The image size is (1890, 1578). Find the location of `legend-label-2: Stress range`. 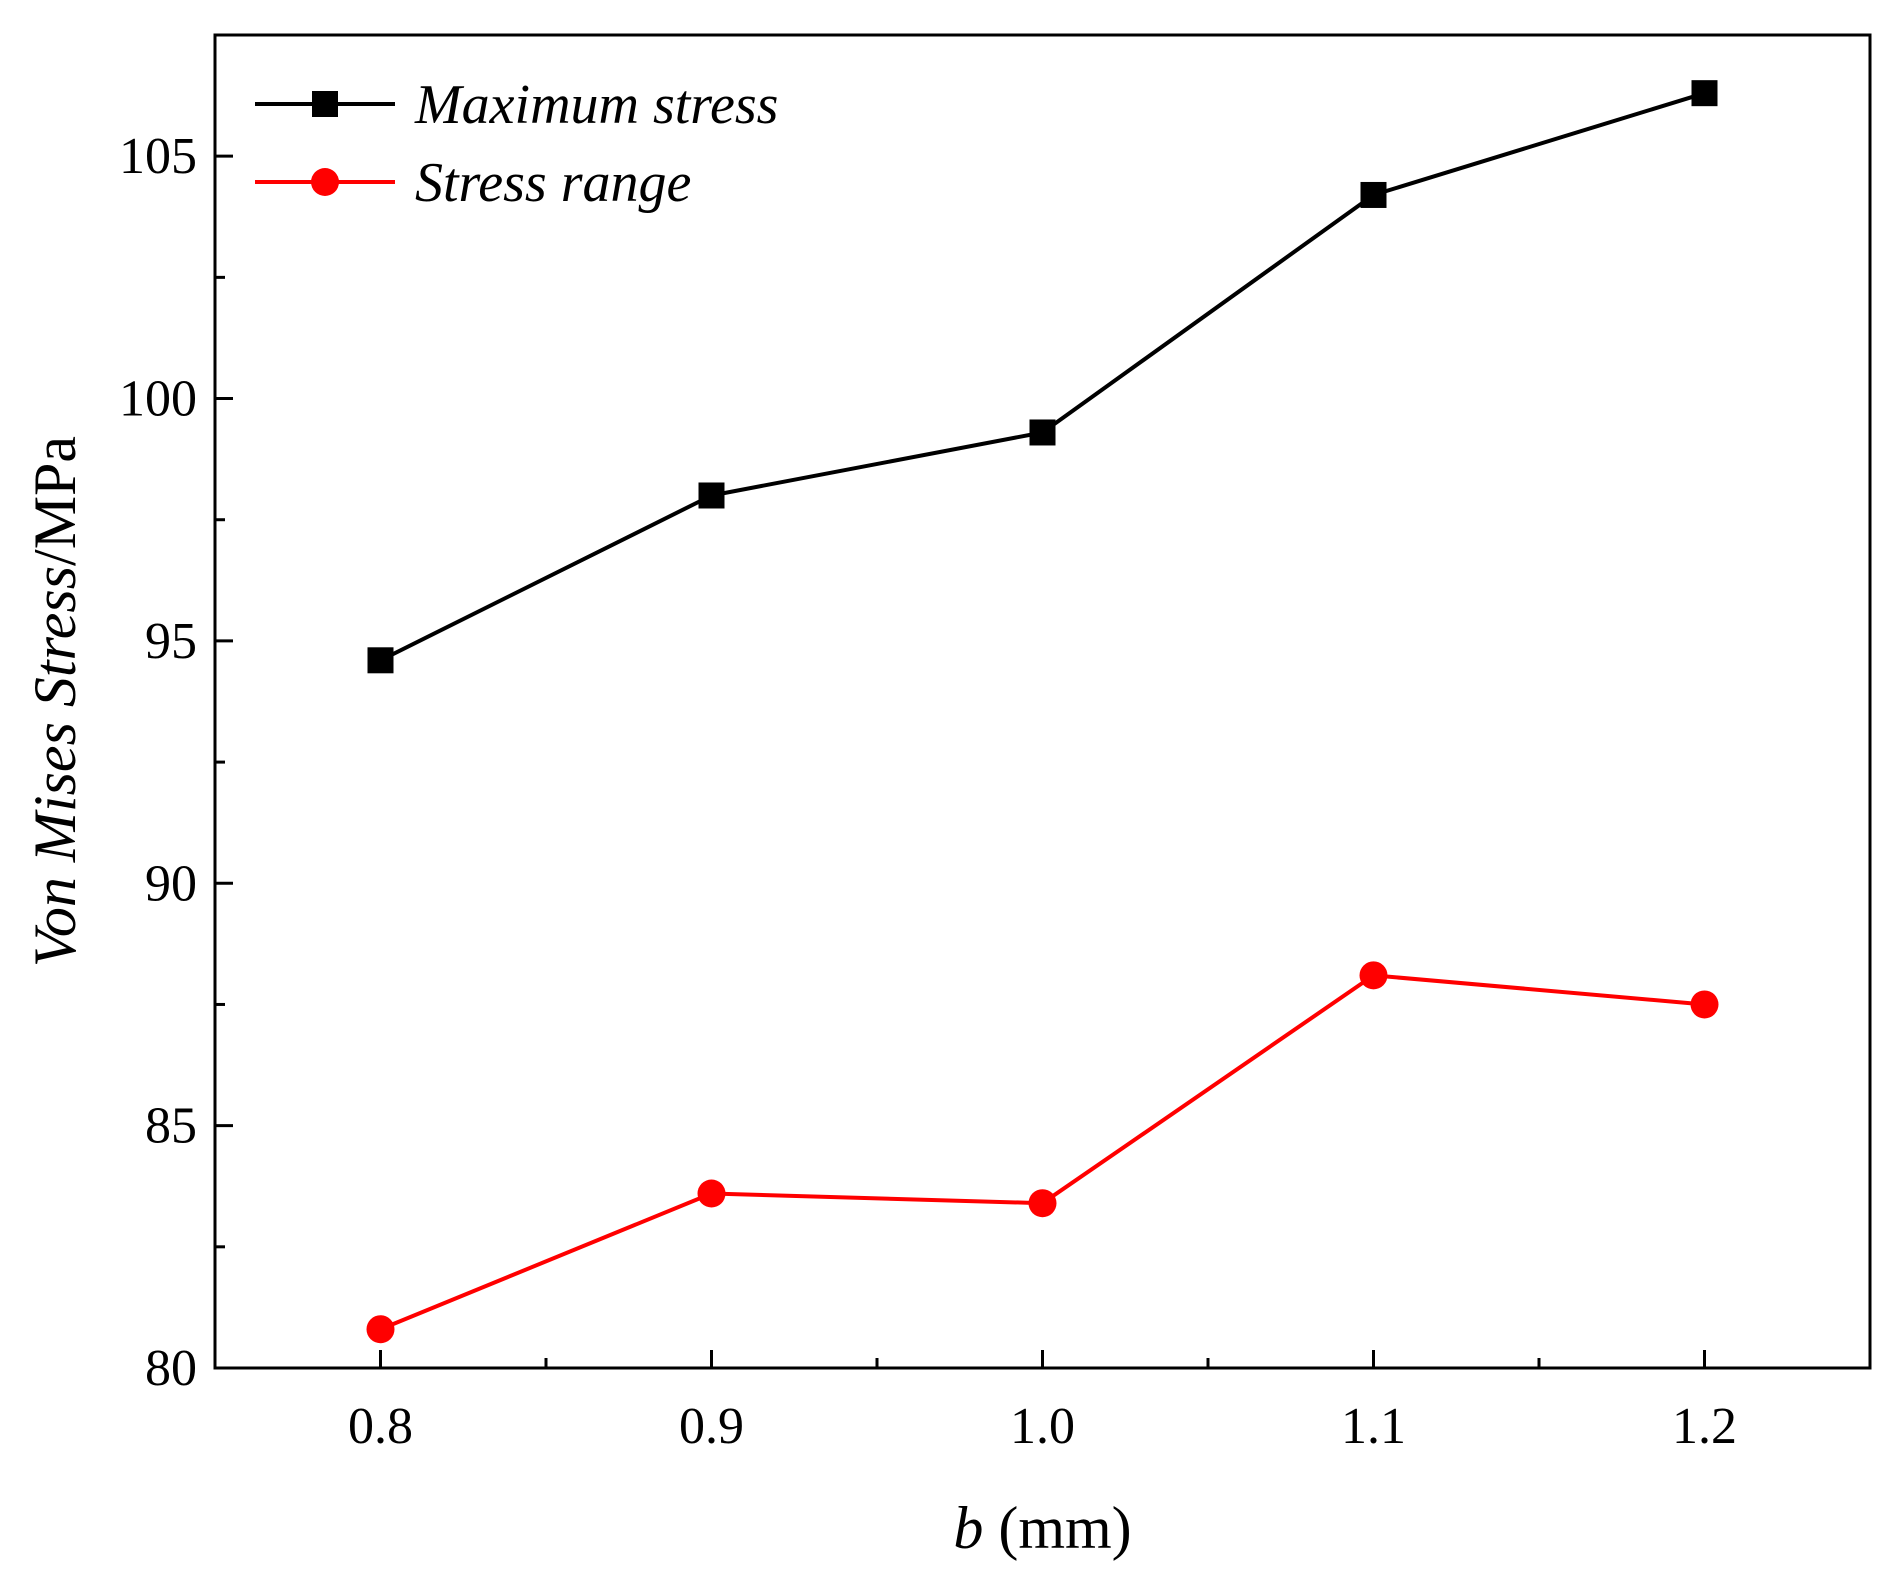

legend-label-2: Stress range is located at coordinates (553, 183).